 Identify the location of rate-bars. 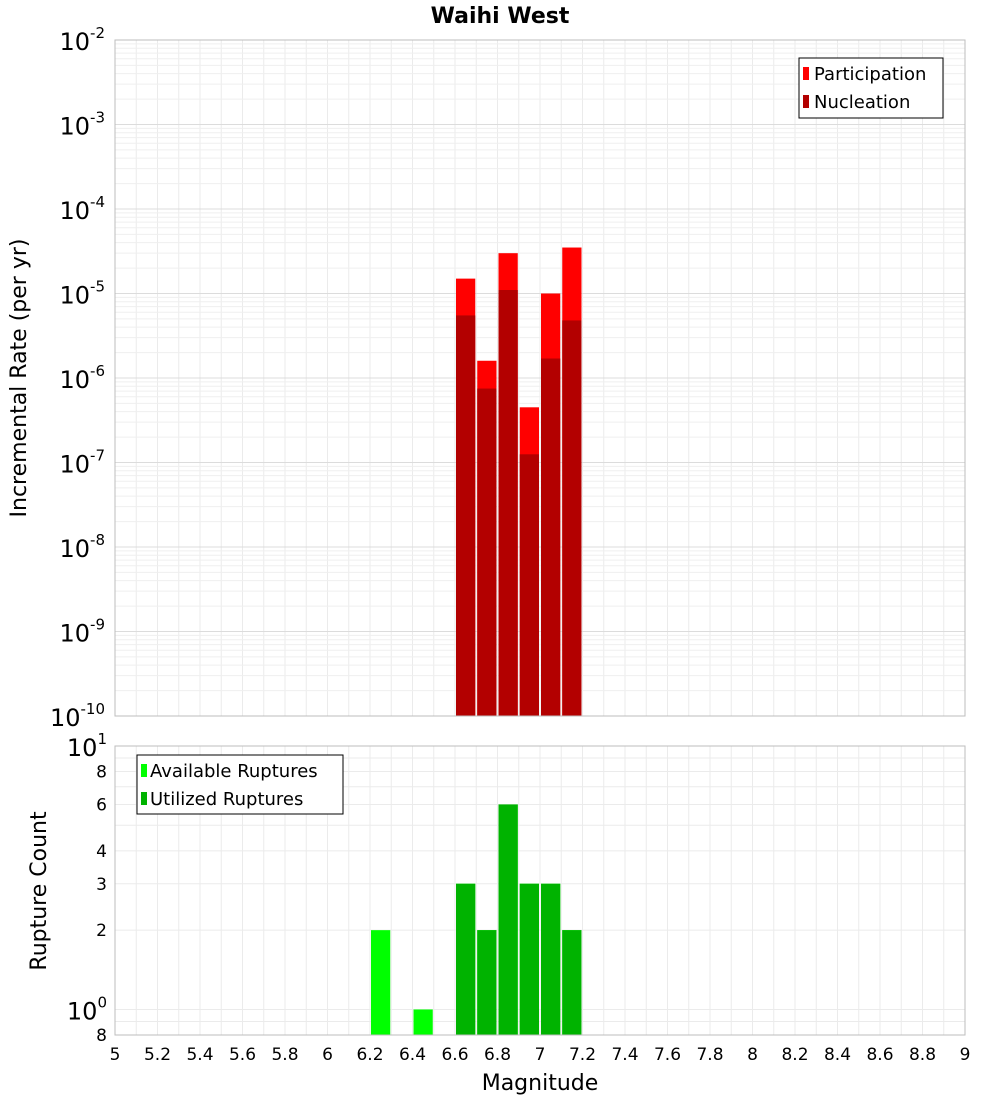
(519, 481).